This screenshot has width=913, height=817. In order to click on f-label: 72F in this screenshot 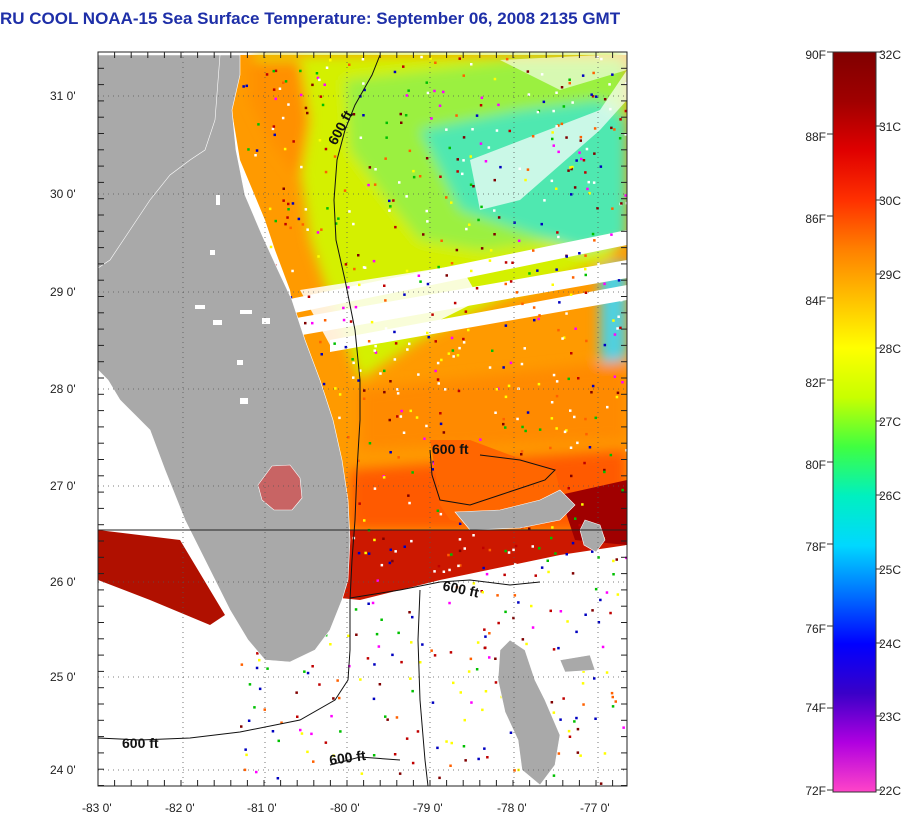, I will do `click(815, 791)`.